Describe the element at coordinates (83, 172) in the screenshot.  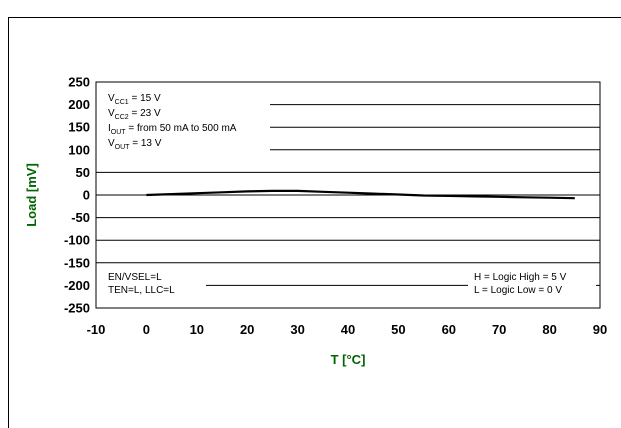
I see `y-tick-label: 50` at that location.